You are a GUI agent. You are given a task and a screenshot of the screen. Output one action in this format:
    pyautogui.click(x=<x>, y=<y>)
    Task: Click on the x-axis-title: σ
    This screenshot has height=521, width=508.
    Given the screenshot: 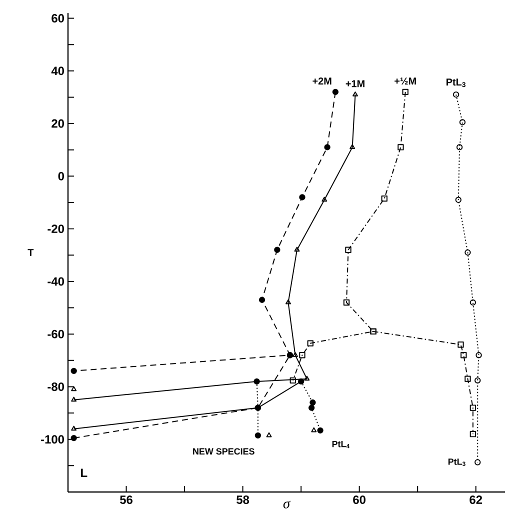 What is the action you would take?
    pyautogui.click(x=286, y=504)
    